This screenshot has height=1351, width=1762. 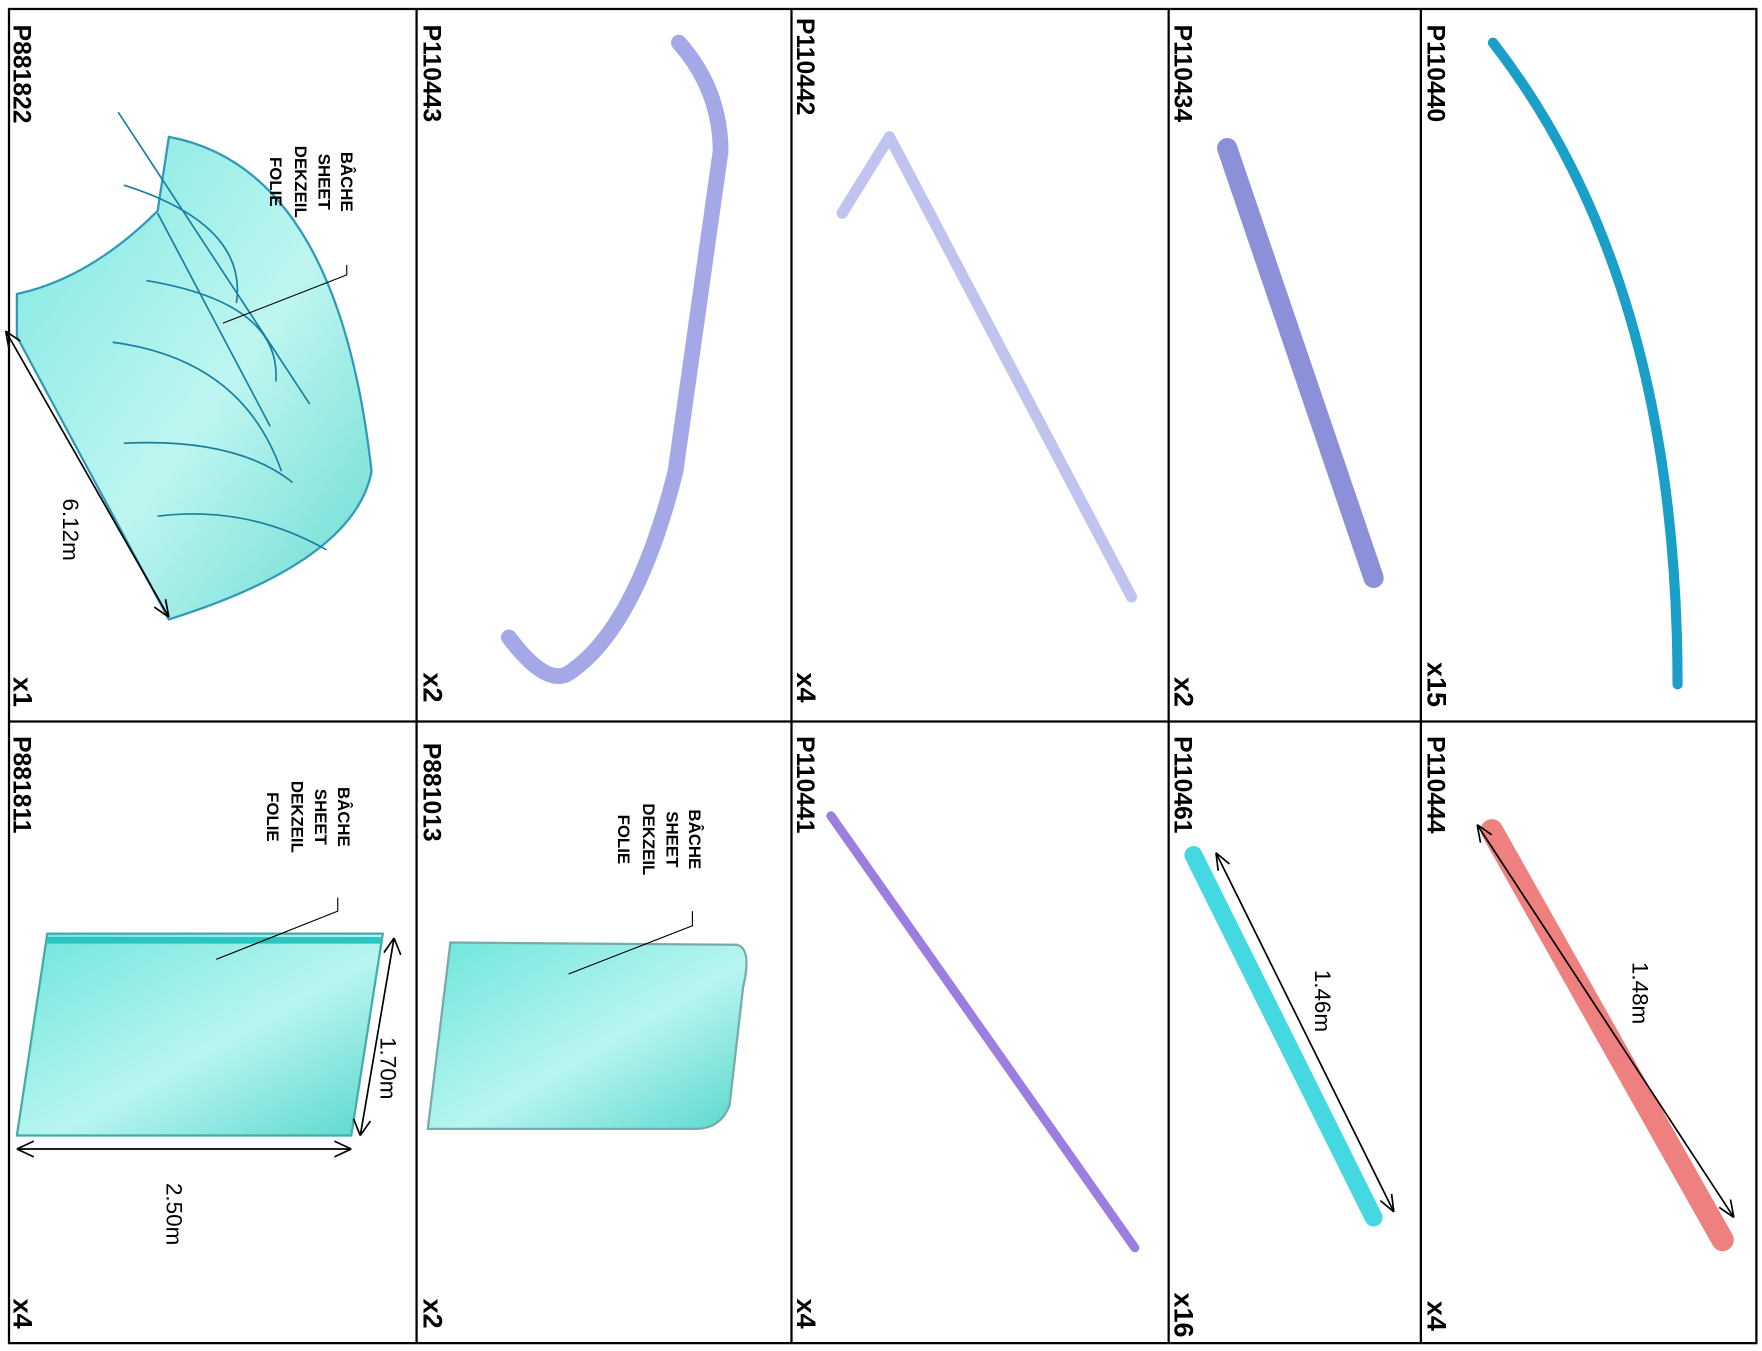 I want to click on dimension: 6.12m, so click(x=70, y=529).